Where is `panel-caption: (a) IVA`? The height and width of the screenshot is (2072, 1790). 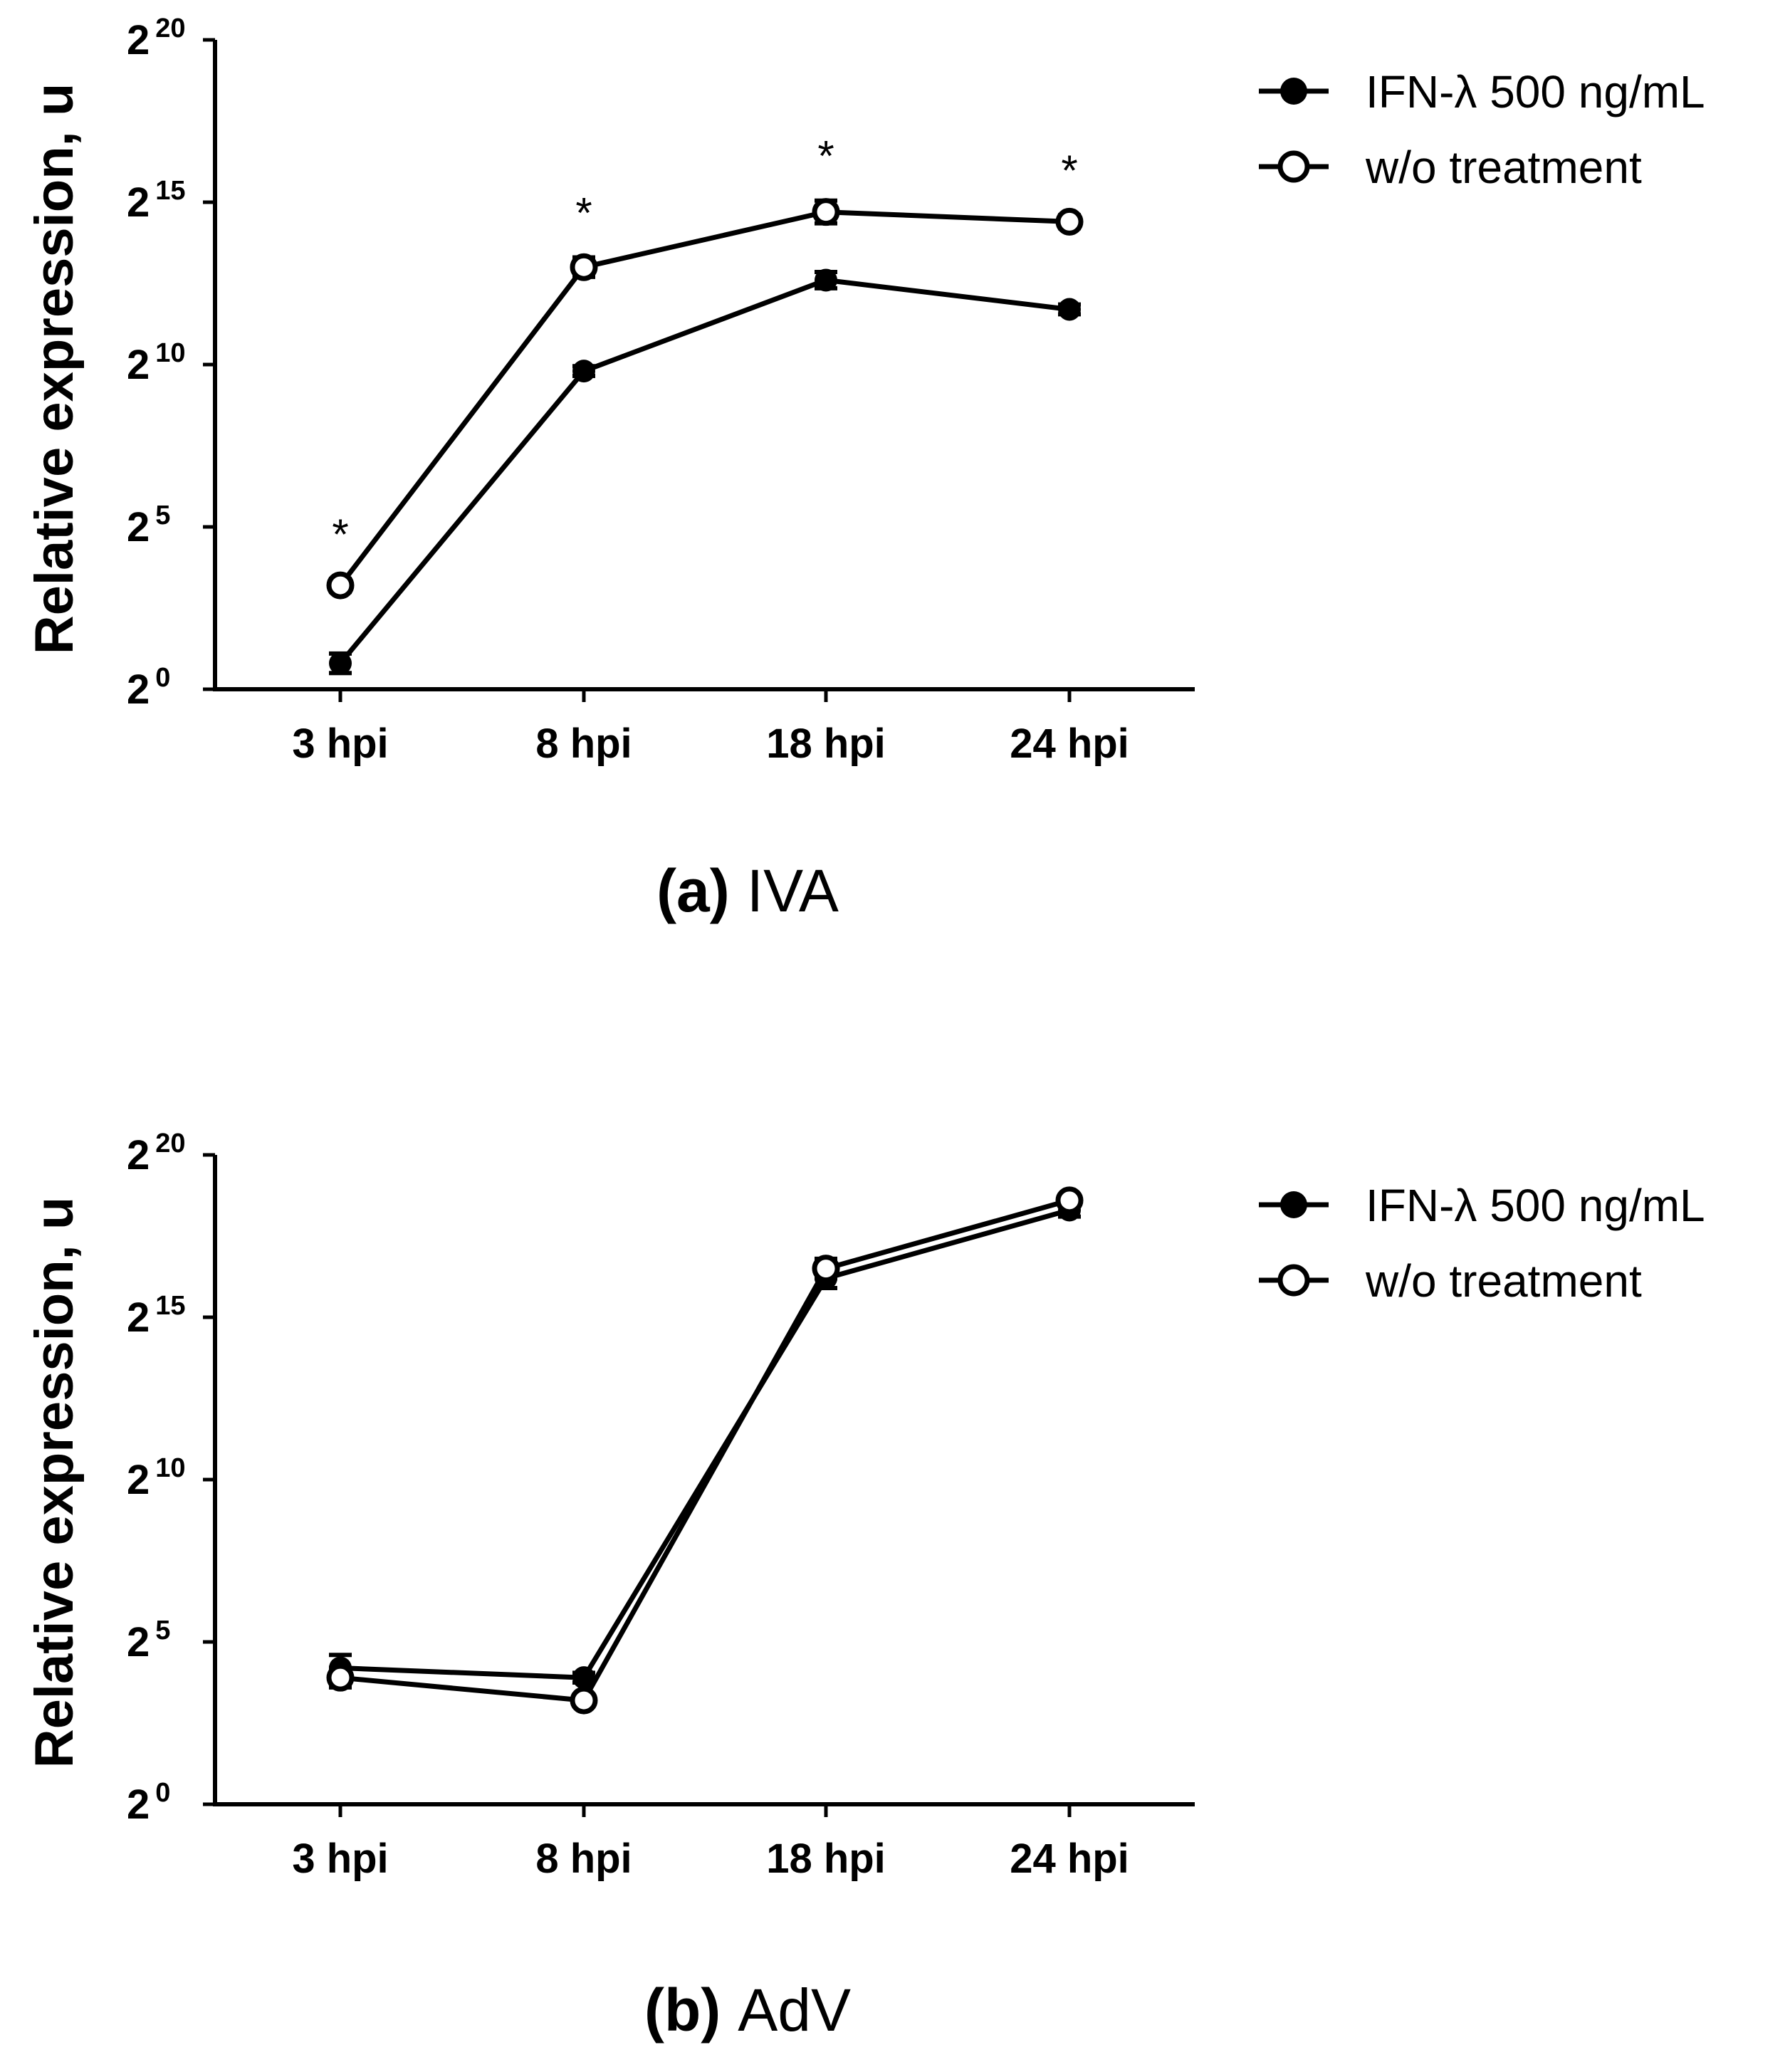 panel-caption: (a) IVA is located at coordinates (747, 890).